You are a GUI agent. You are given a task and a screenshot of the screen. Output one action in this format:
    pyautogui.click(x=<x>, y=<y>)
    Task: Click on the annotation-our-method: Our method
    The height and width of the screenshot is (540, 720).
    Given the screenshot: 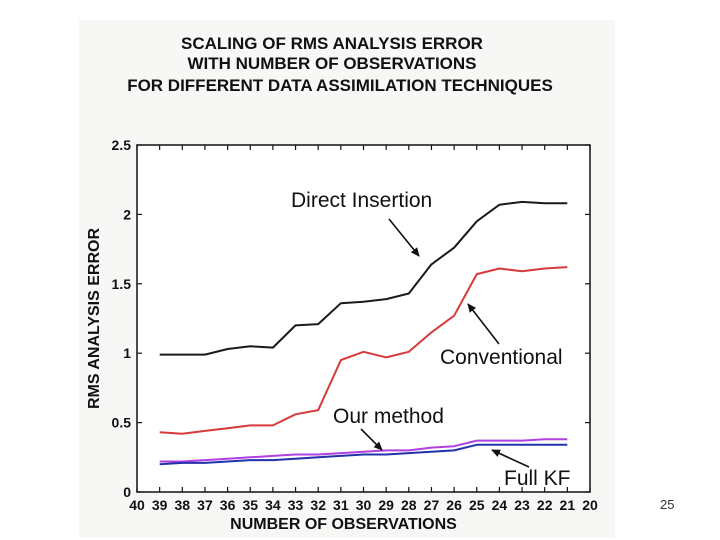 What is the action you would take?
    pyautogui.click(x=388, y=416)
    